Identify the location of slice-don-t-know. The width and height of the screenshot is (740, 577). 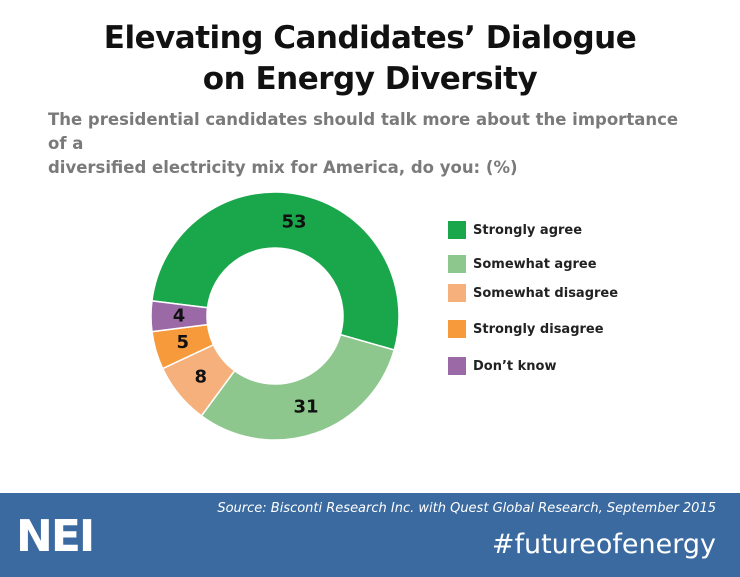
(179, 316).